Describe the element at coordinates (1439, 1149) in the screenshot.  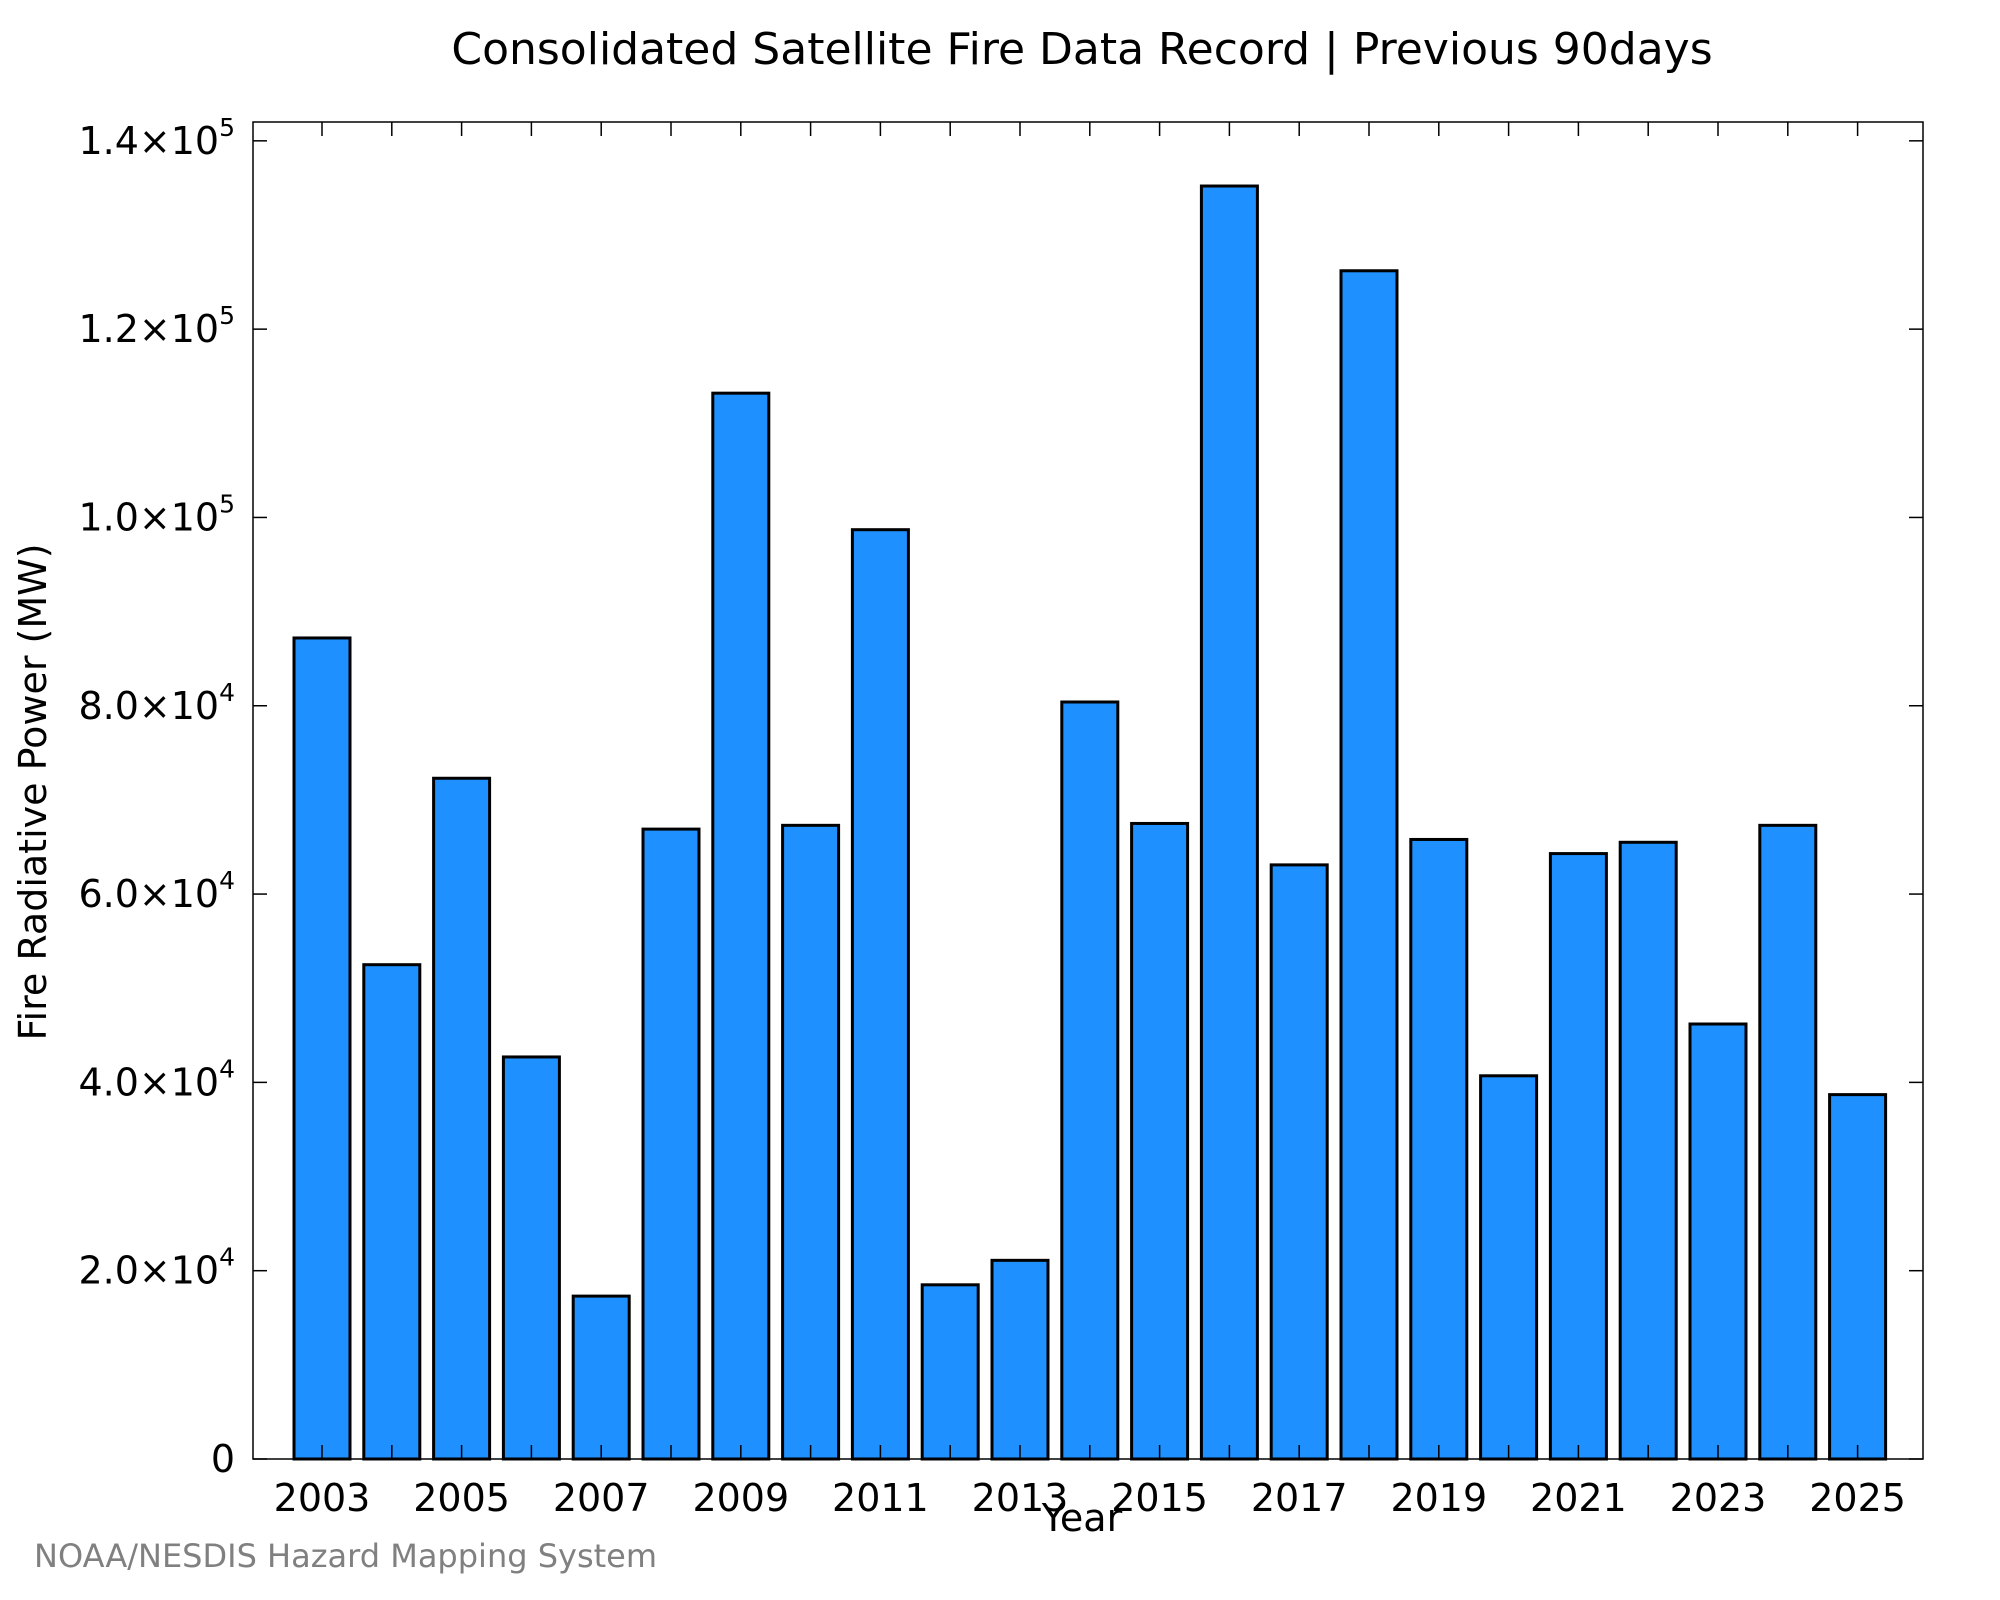
I see `bar-2019` at that location.